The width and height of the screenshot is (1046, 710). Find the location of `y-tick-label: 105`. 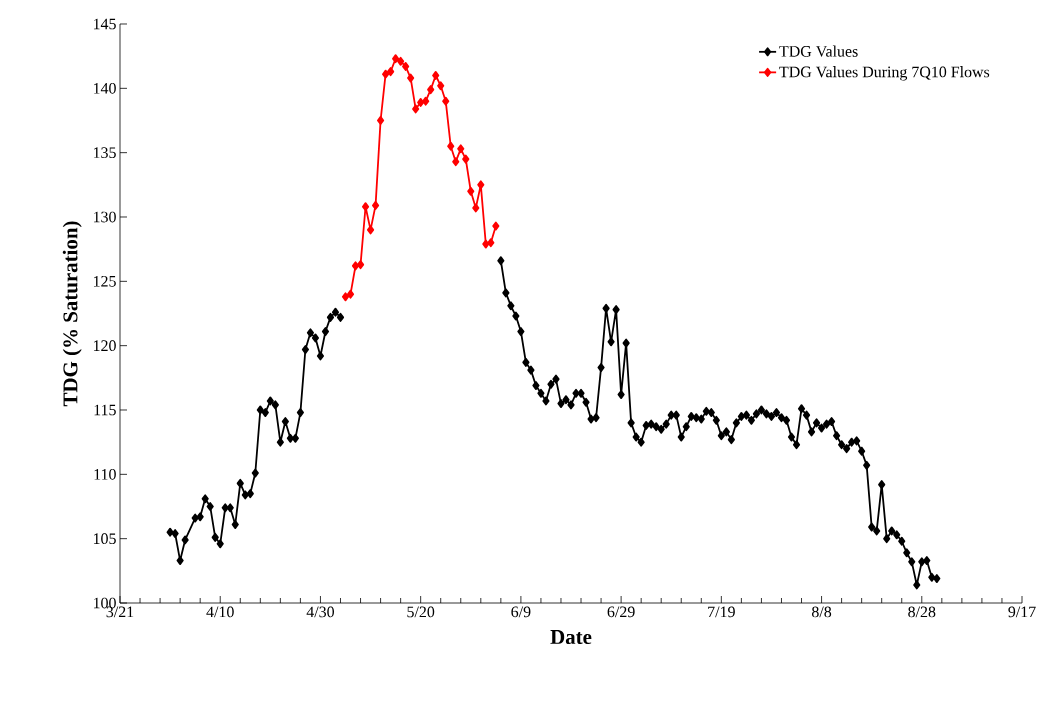

y-tick-label: 105 is located at coordinates (104, 539).